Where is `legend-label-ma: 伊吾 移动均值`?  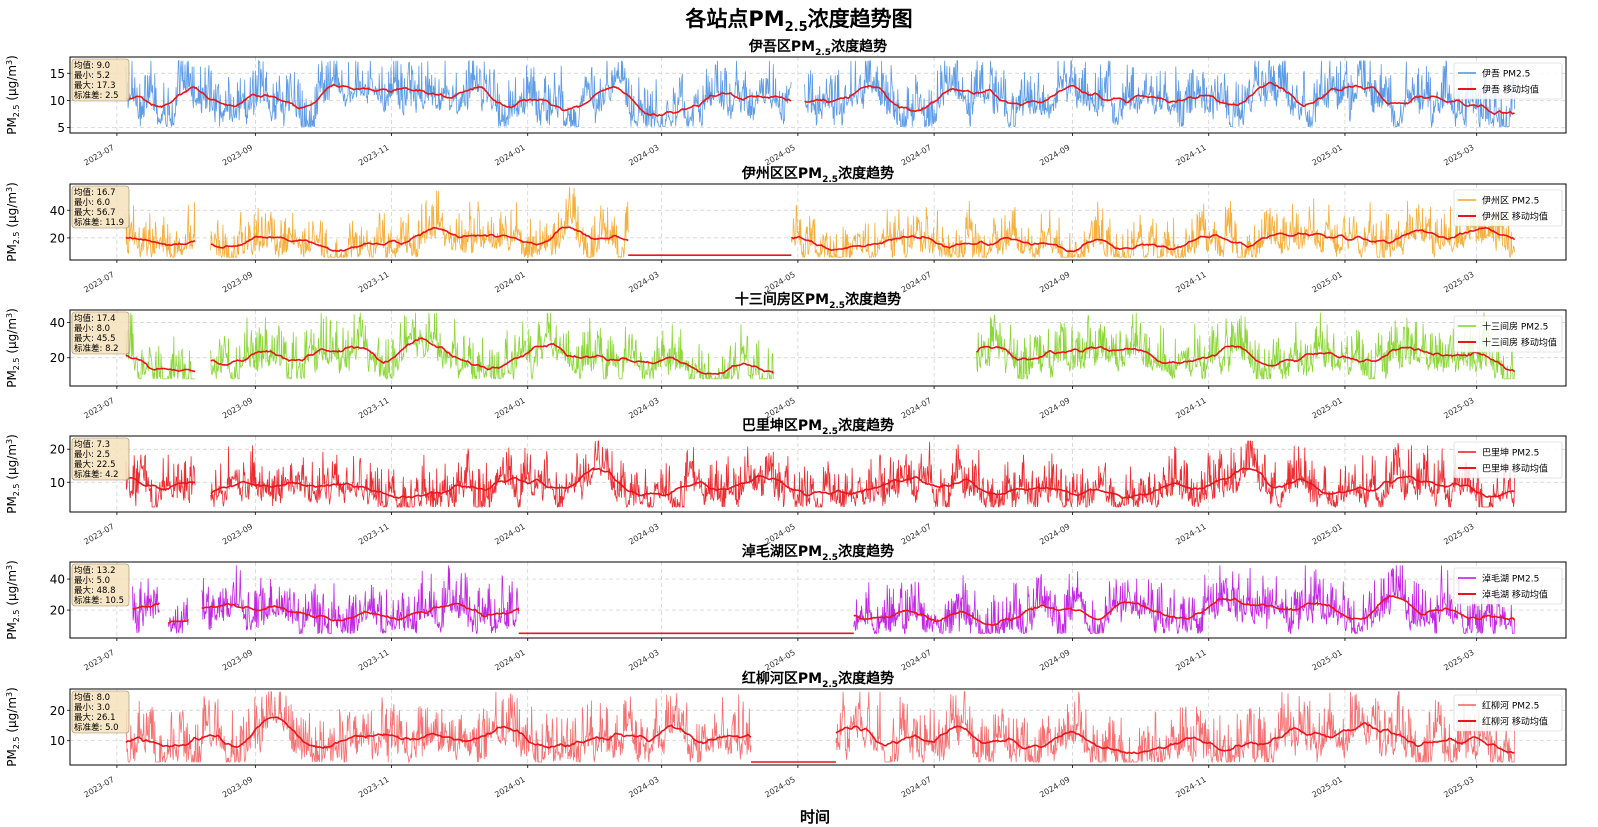
legend-label-ma: 伊吾 移动均值 is located at coordinates (1510, 90).